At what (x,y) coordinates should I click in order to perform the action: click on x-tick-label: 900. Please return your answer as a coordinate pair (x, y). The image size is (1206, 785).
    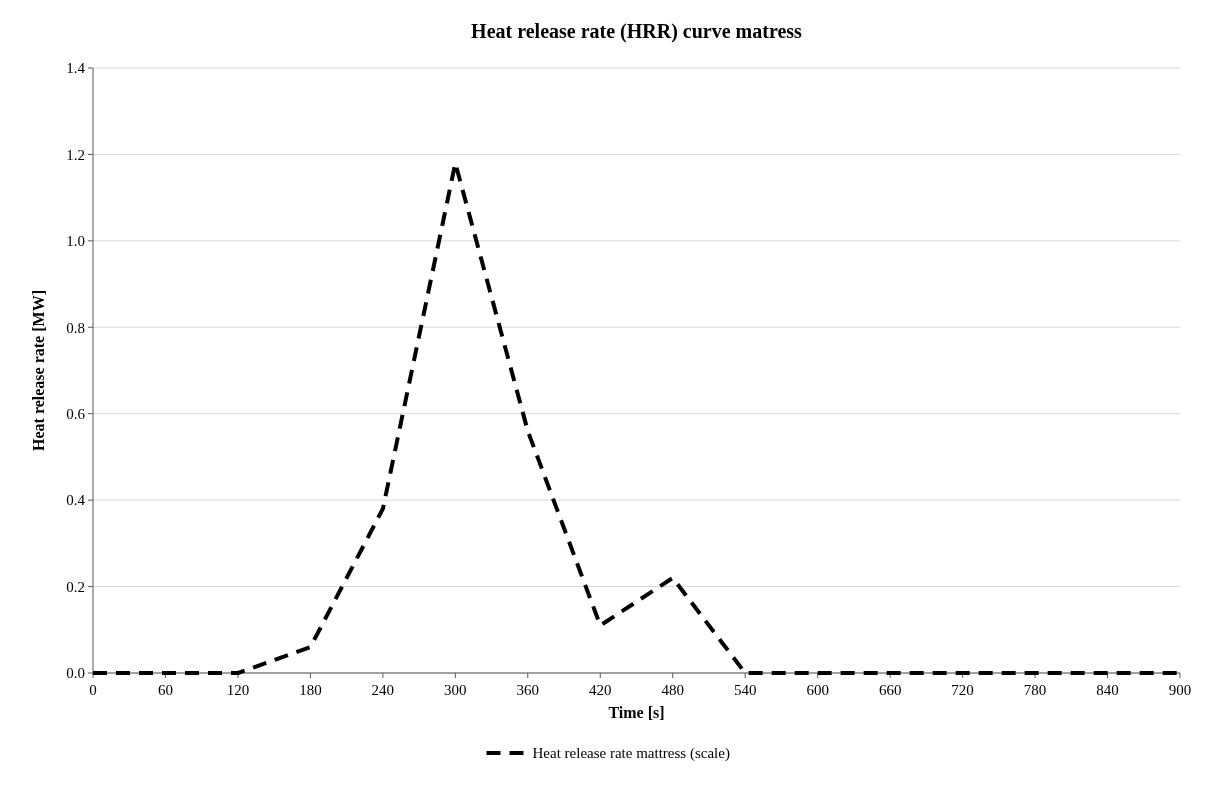
    Looking at the image, I should click on (1180, 690).